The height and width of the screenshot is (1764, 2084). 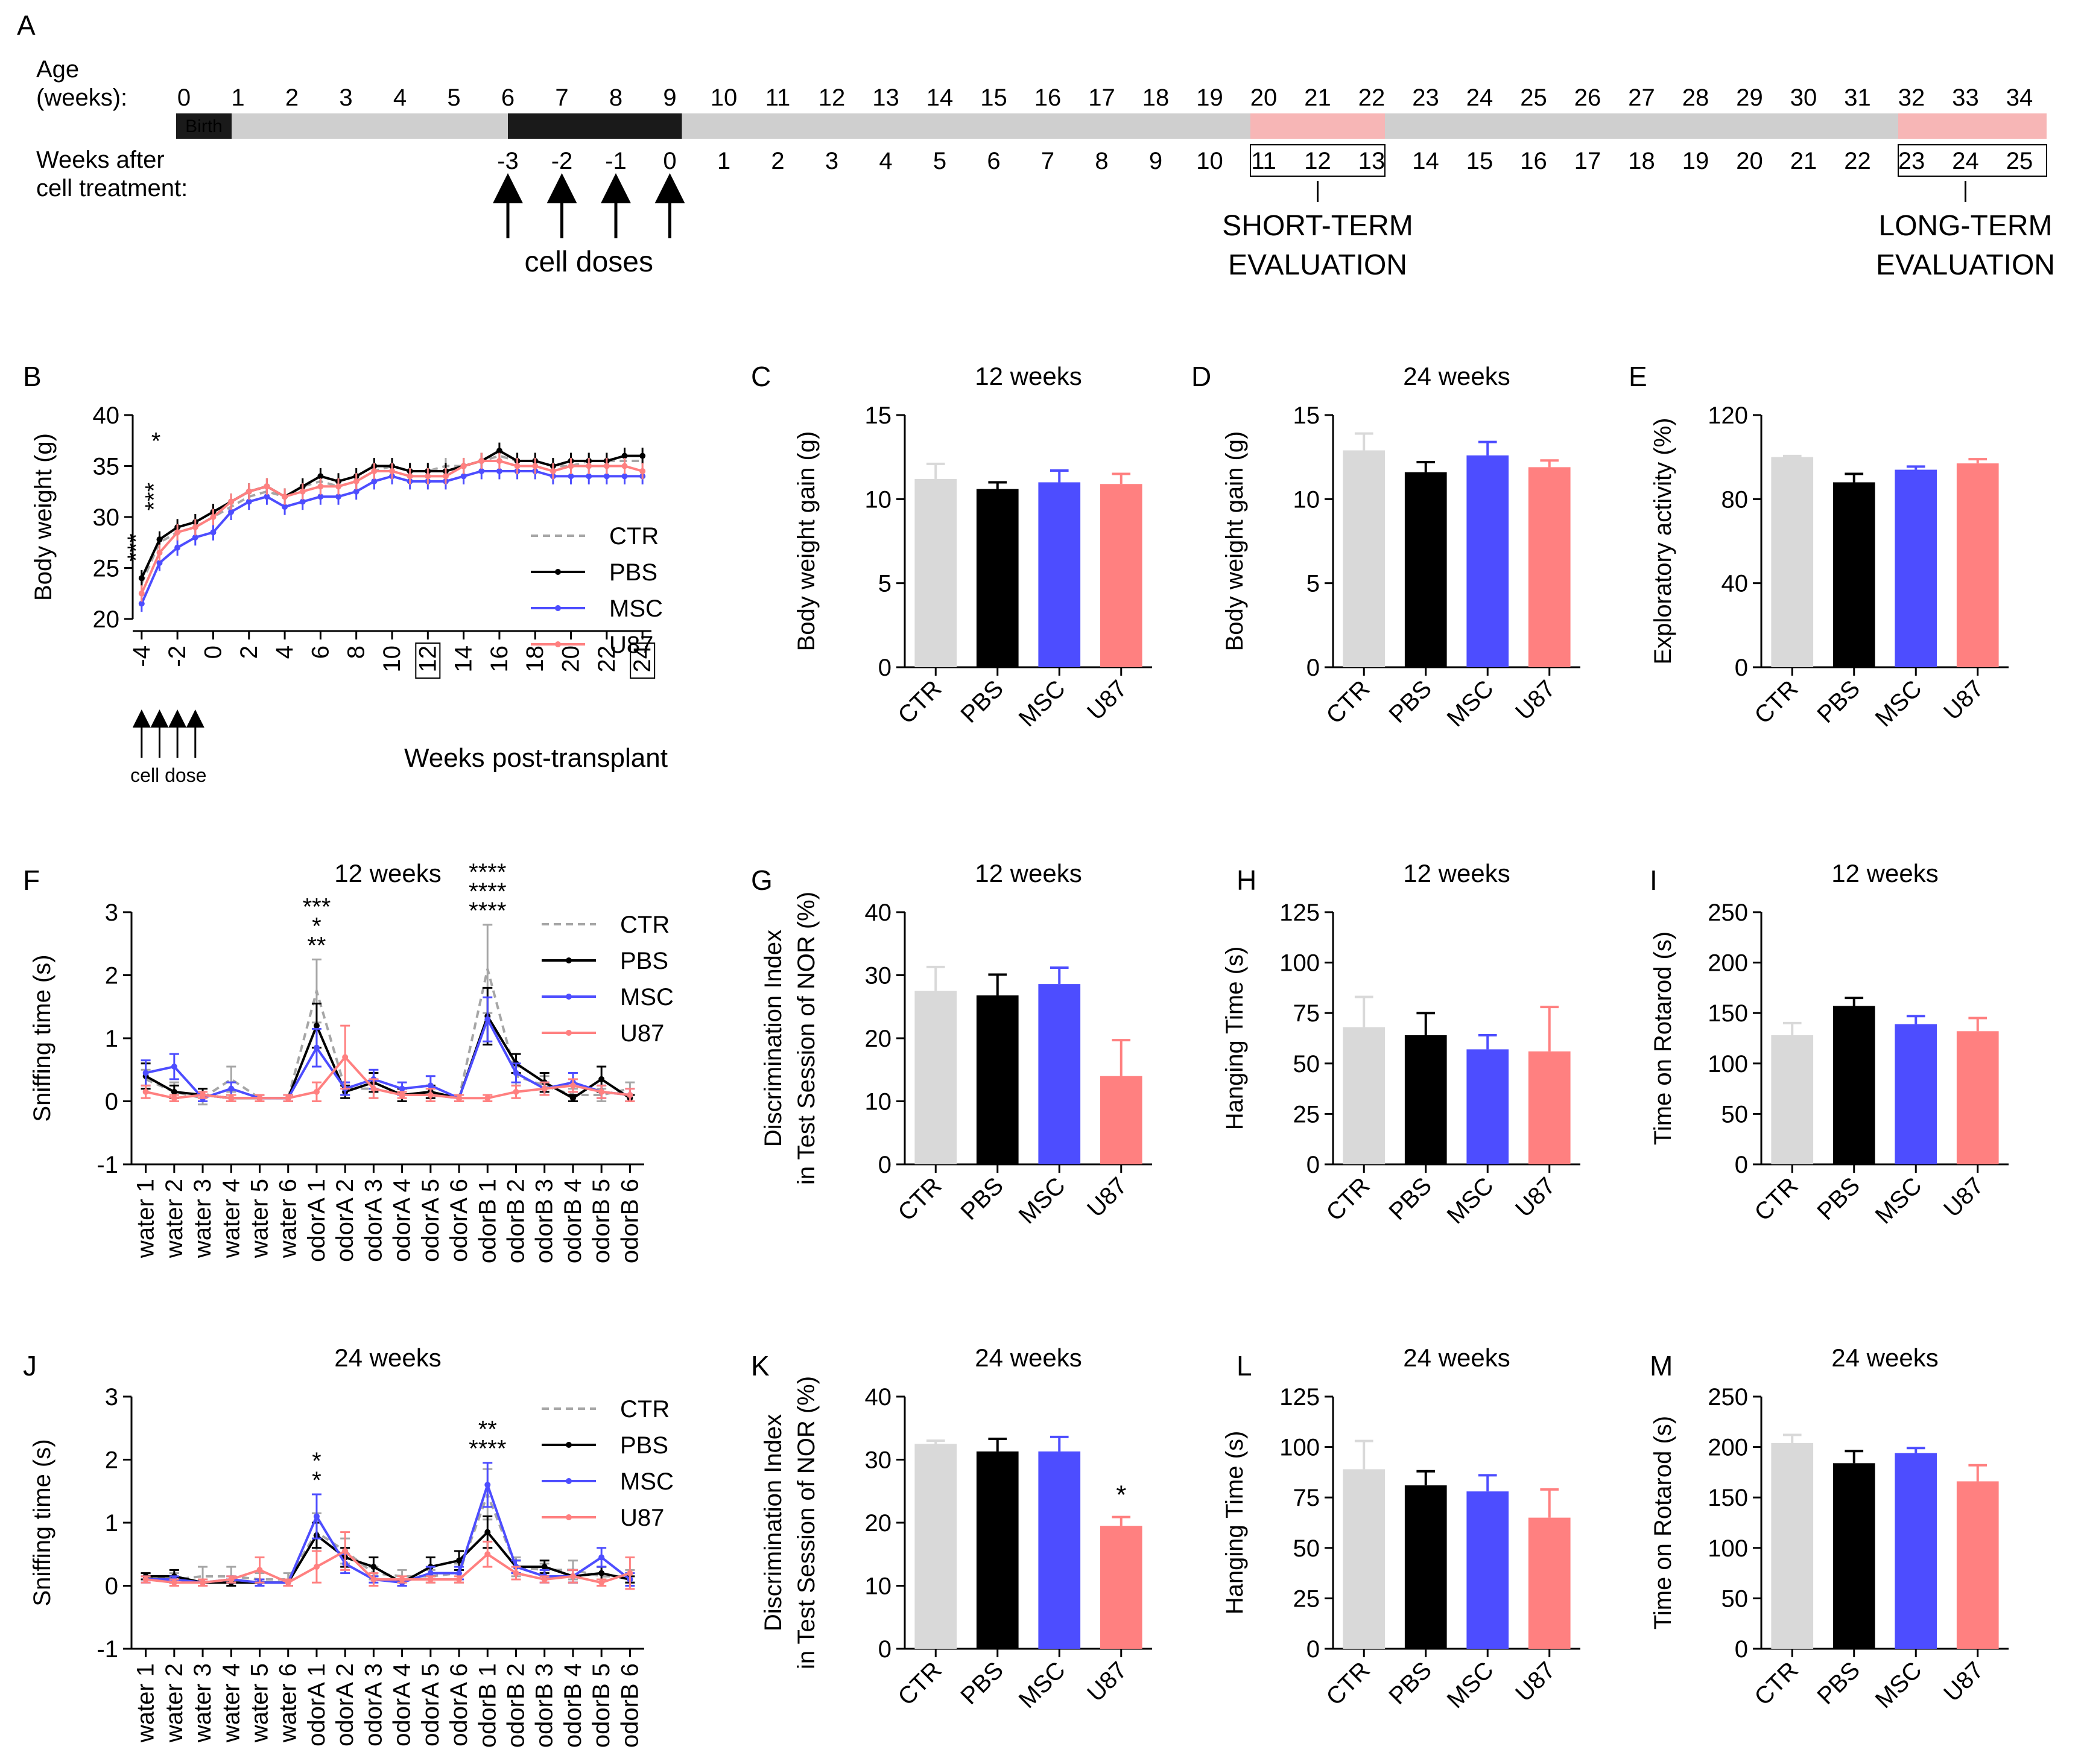 I want to click on y-axis-label: in Test Session of NOR (%), so click(x=806, y=1522).